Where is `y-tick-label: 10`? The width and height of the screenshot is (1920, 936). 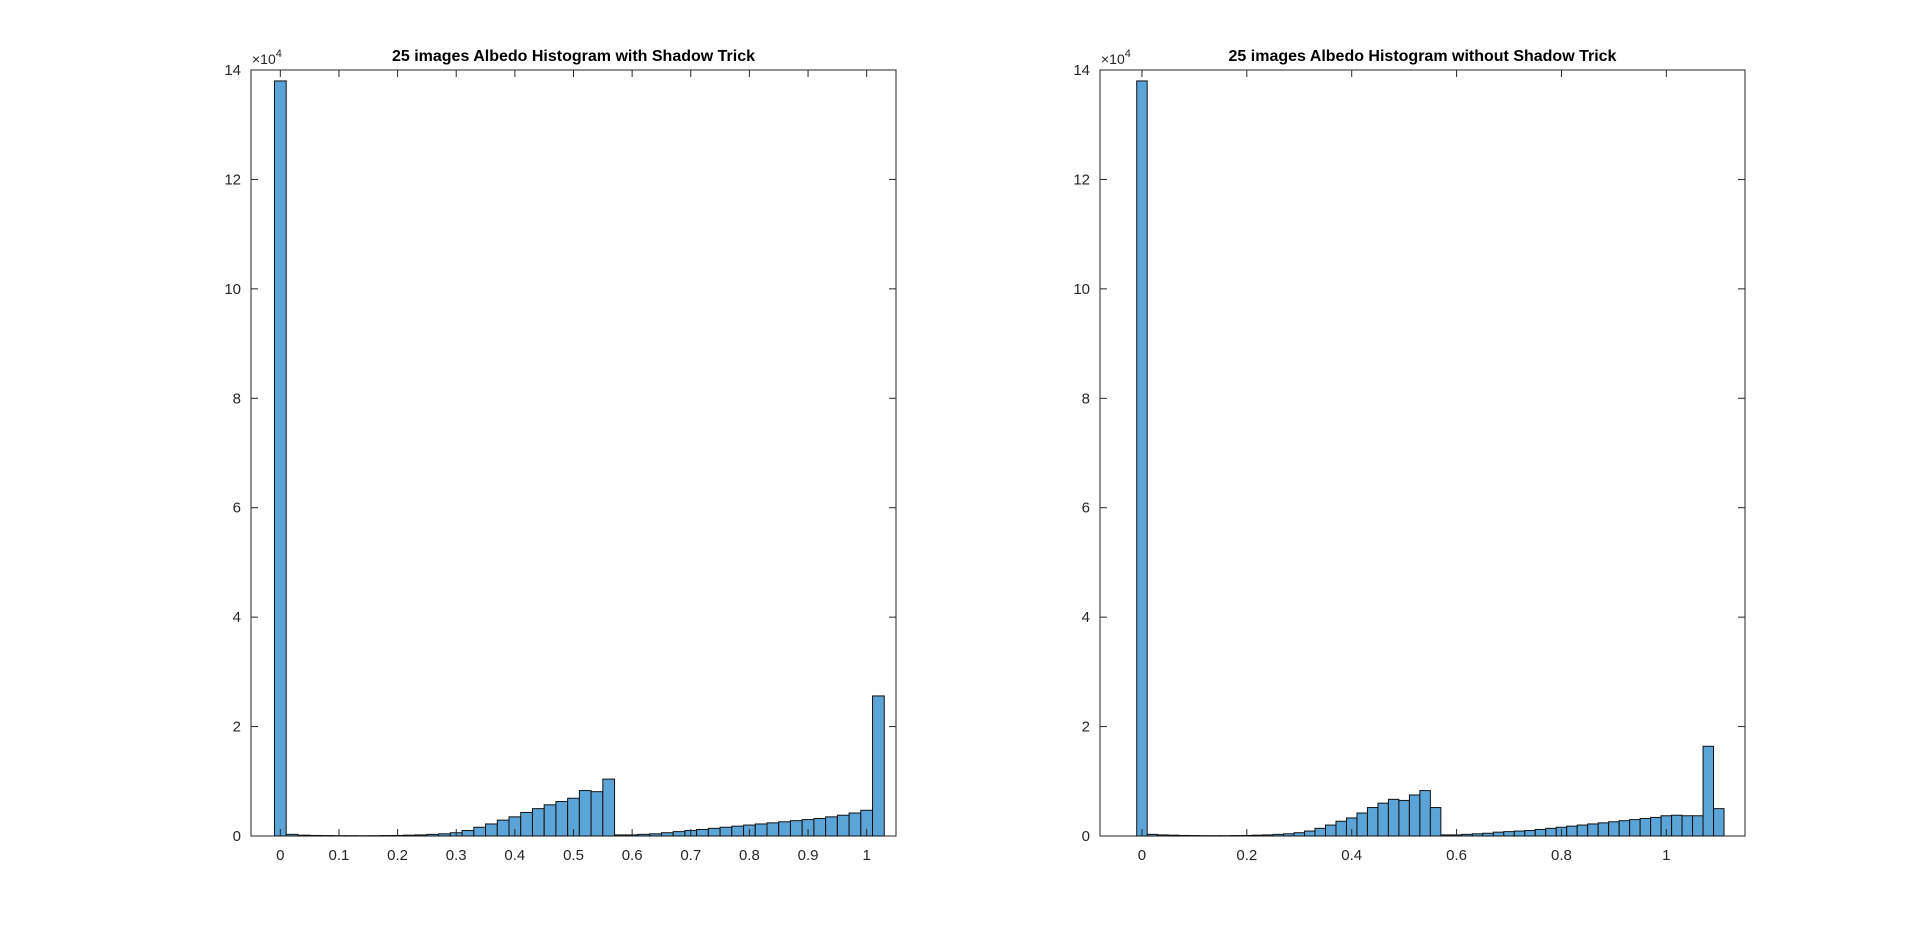
y-tick-label: 10 is located at coordinates (1081, 289).